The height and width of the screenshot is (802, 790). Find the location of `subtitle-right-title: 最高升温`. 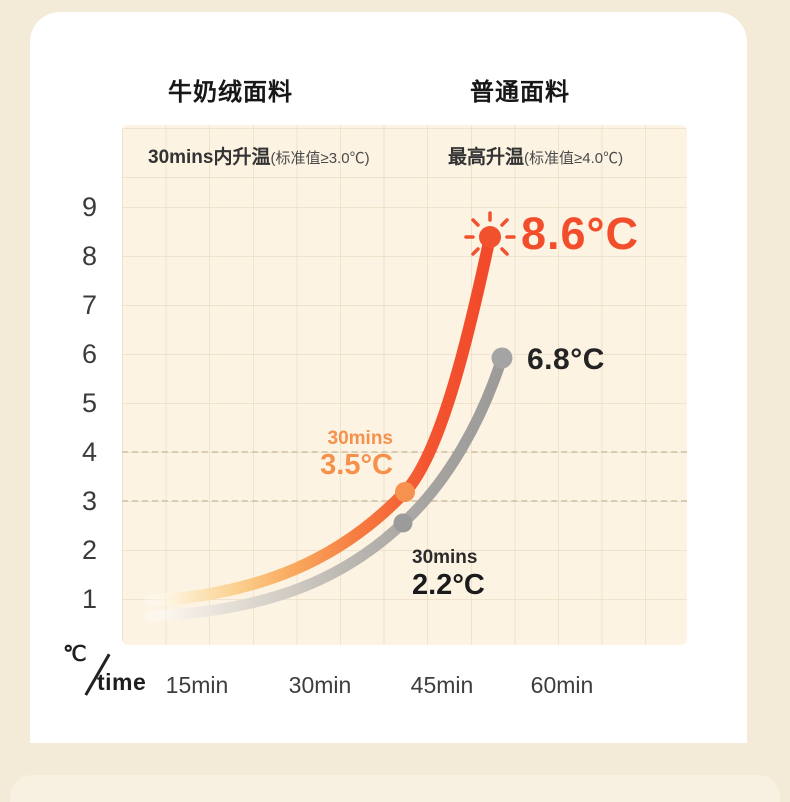

subtitle-right-title: 最高升温 is located at coordinates (486, 157).